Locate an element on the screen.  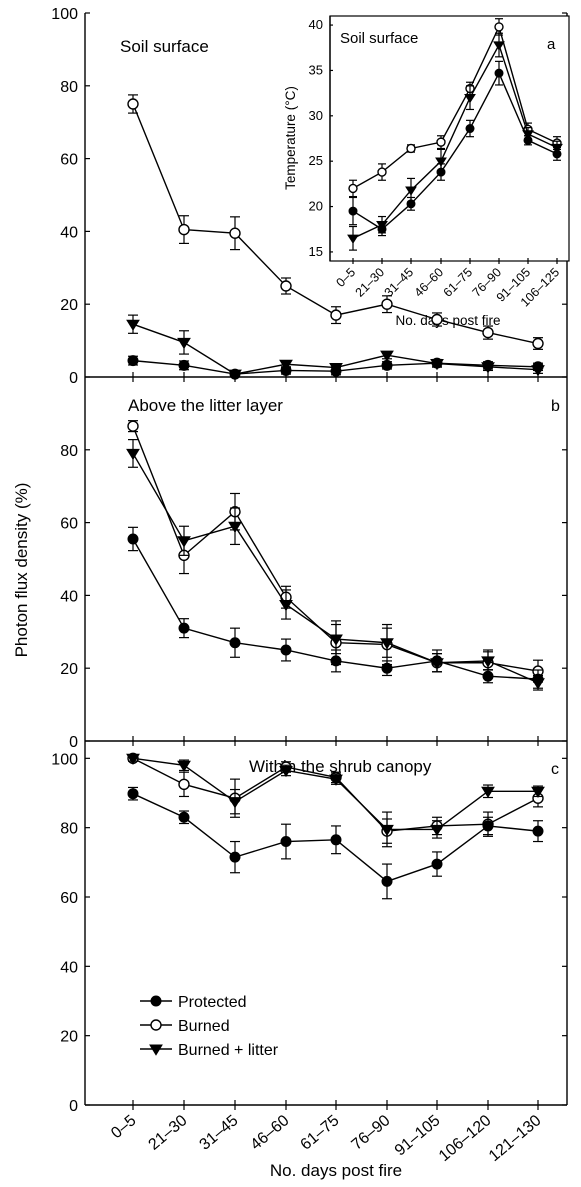
y-tick-label: 25 is located at coordinates (316, 160).